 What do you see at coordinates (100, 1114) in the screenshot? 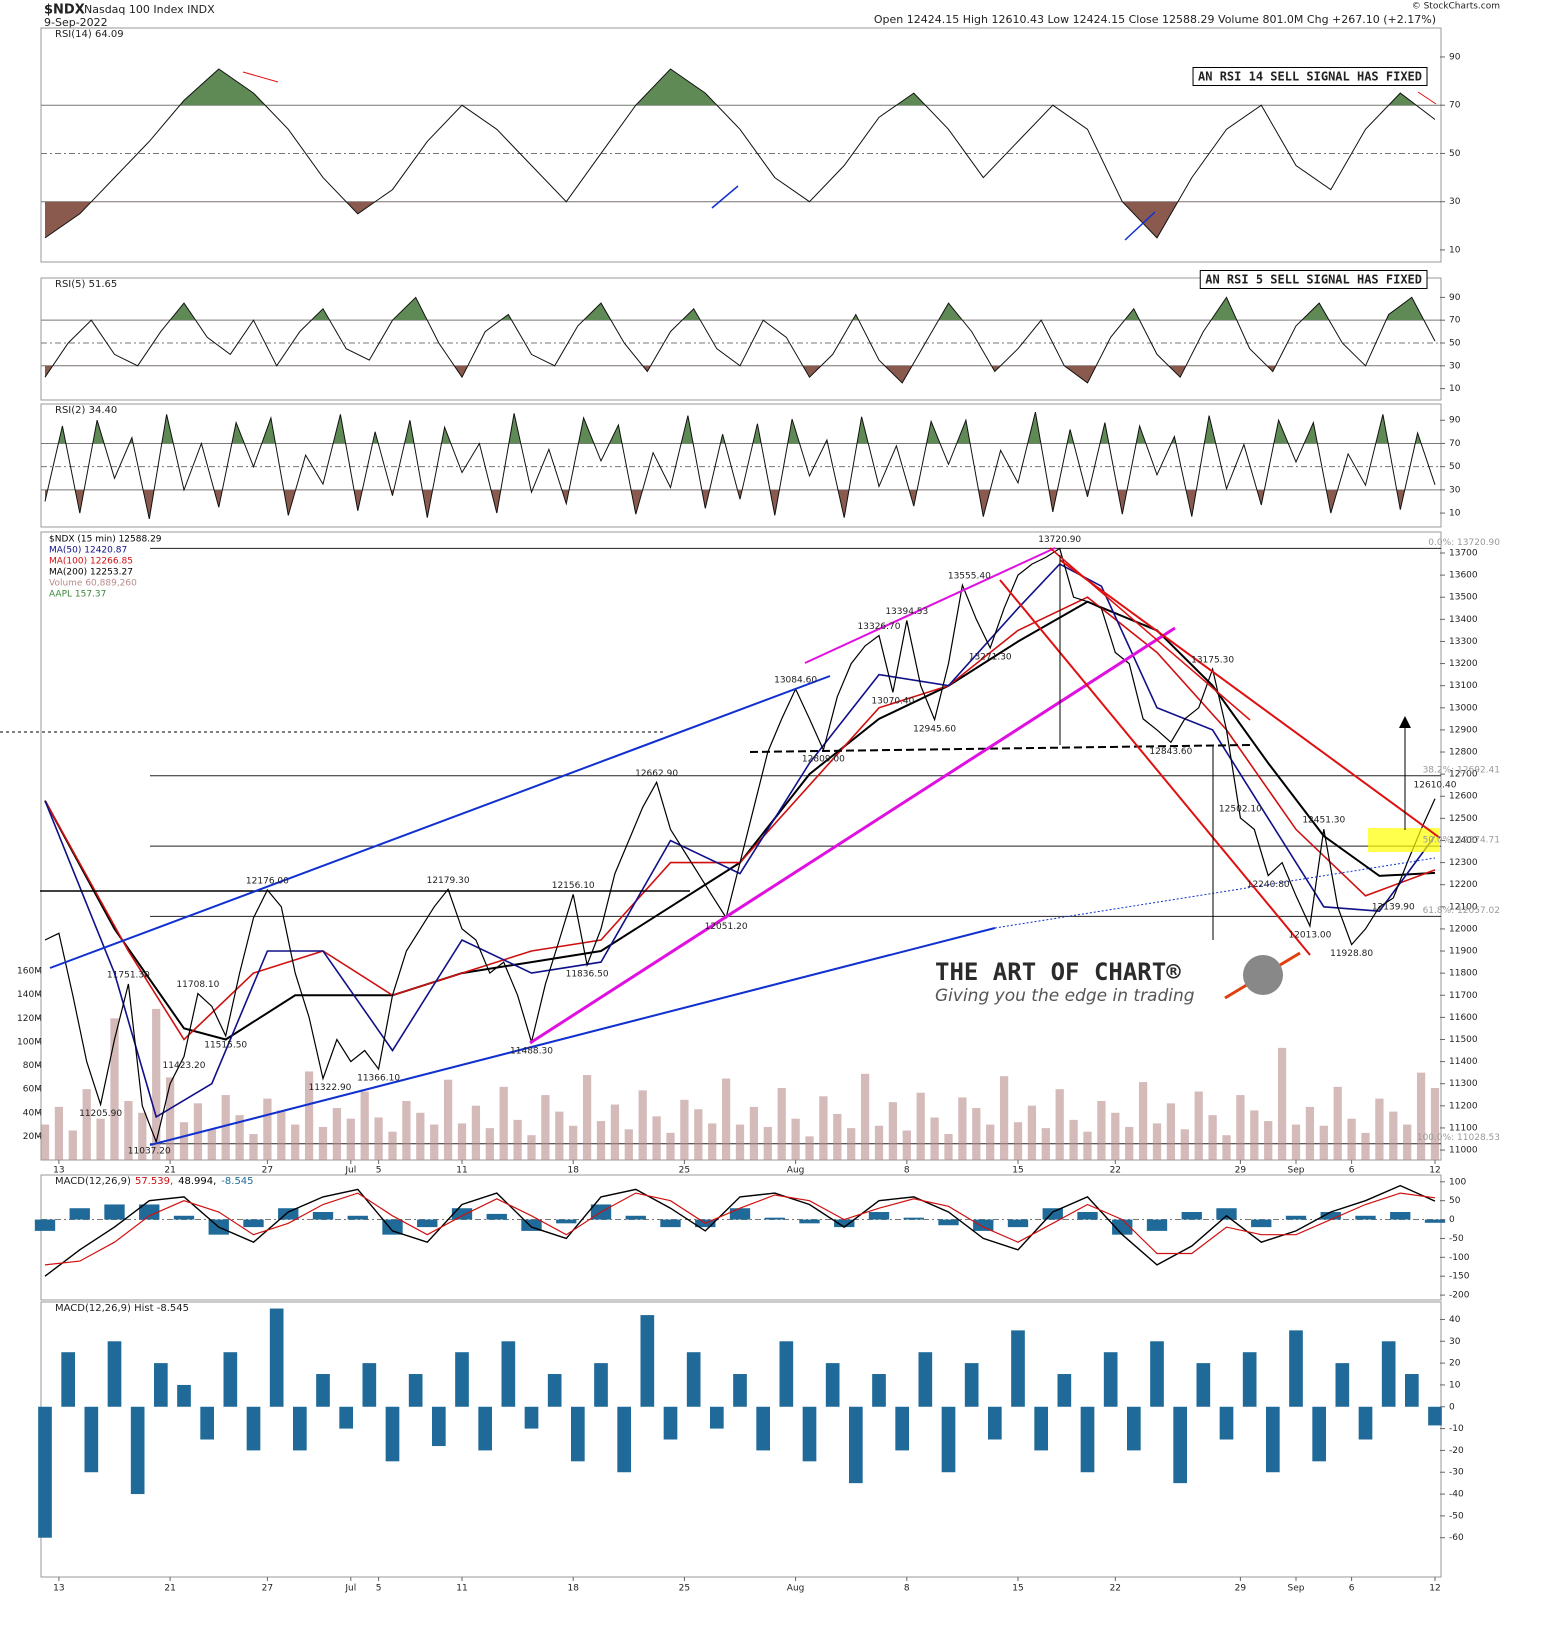
I see `pivot-label: 11205.90` at bounding box center [100, 1114].